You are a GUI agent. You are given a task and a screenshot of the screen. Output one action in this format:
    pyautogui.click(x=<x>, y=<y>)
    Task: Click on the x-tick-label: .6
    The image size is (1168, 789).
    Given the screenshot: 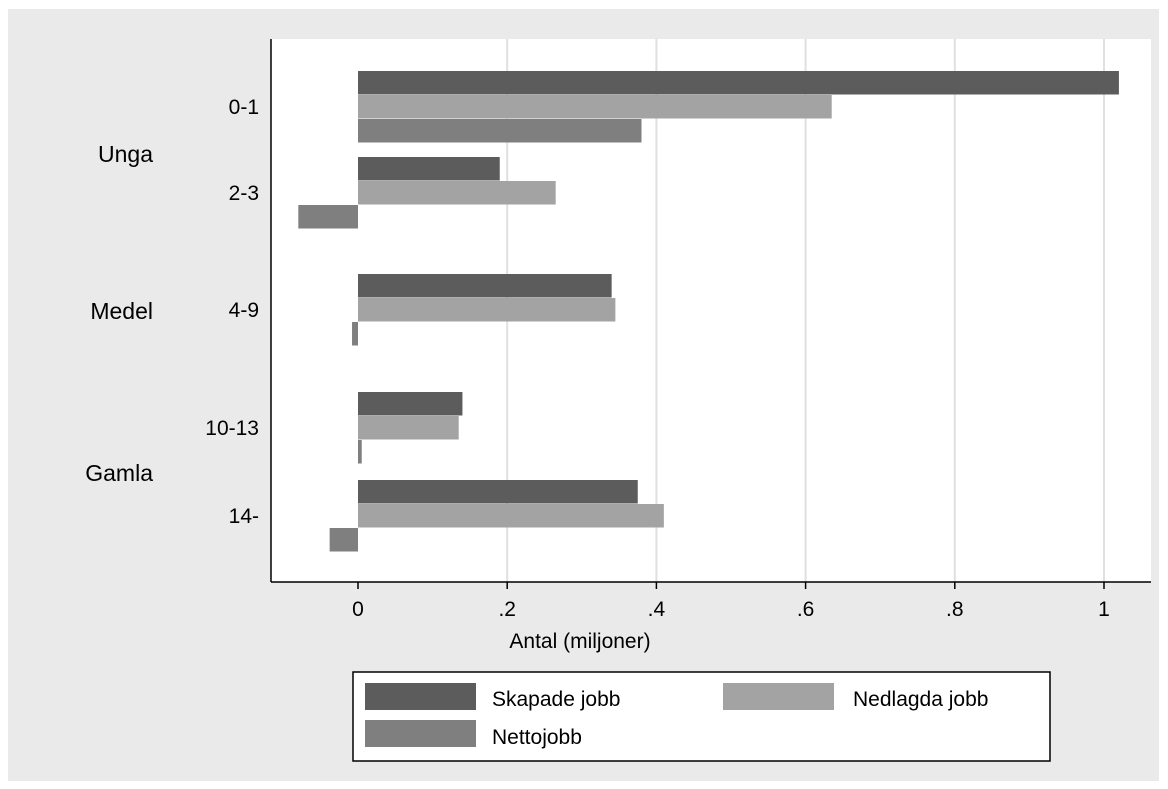 What is the action you would take?
    pyautogui.click(x=806, y=609)
    